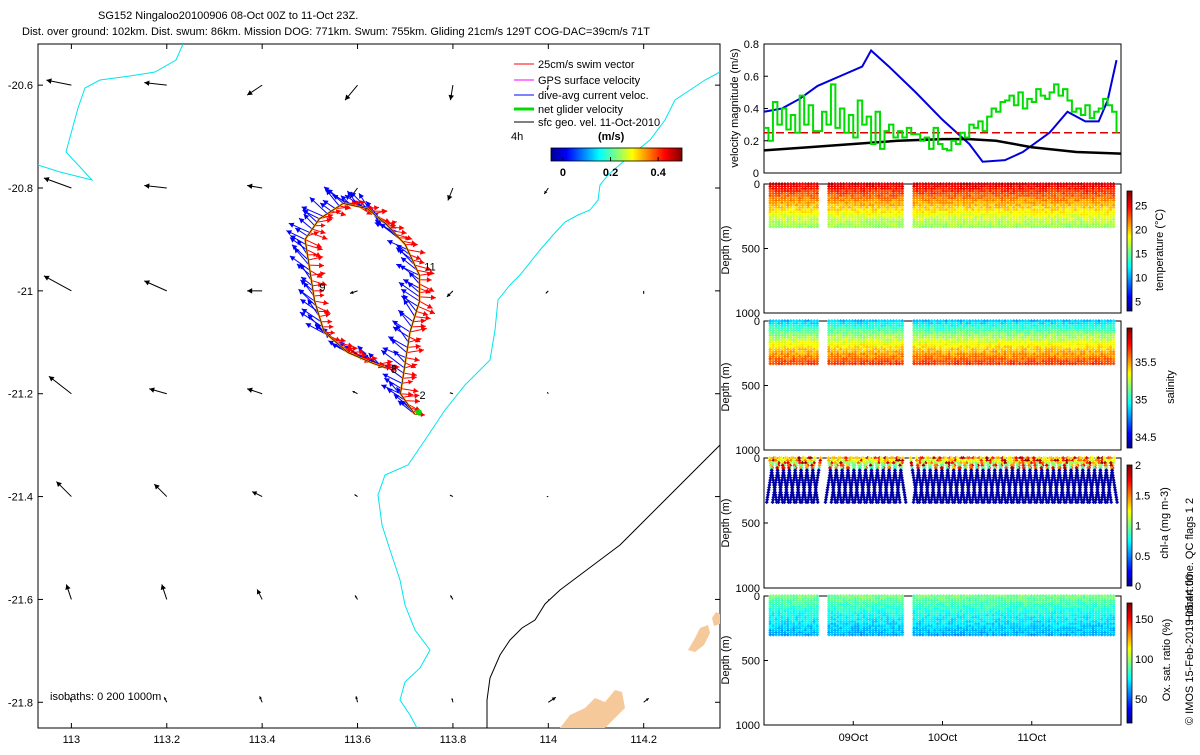 The width and height of the screenshot is (1200, 755). I want to click on speed-colorbar-tick-label: 0.4, so click(659, 173).